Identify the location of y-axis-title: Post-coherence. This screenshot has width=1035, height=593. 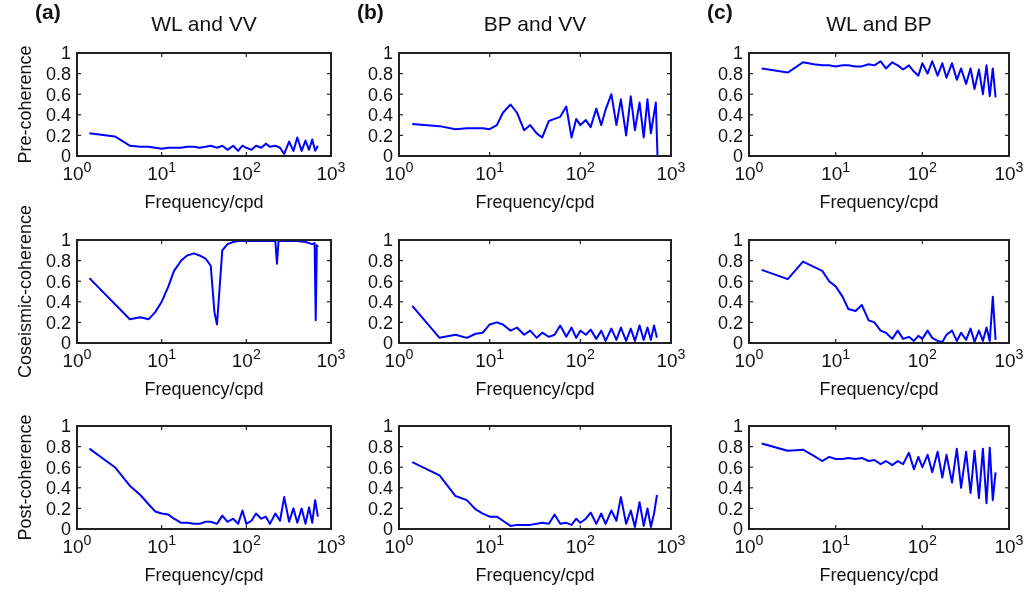
(25, 477).